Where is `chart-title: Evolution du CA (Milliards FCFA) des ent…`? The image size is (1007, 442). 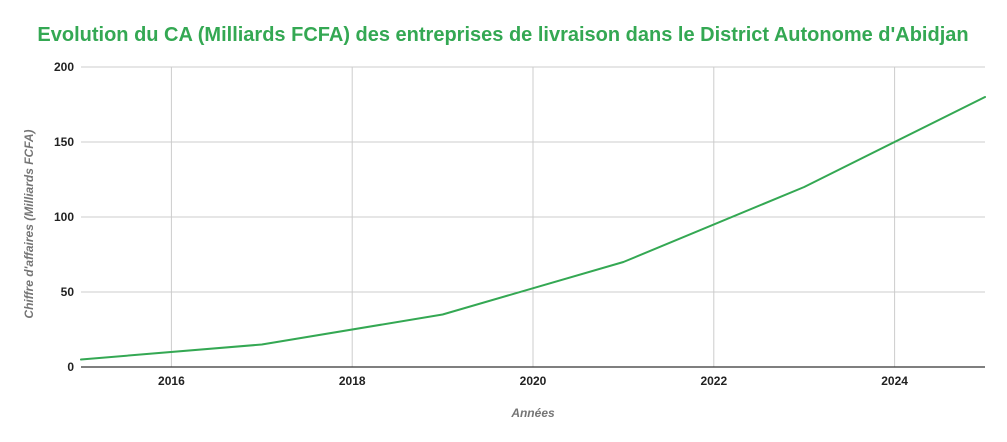
chart-title: Evolution du CA (Milliards FCFA) des ent… is located at coordinates (502, 35).